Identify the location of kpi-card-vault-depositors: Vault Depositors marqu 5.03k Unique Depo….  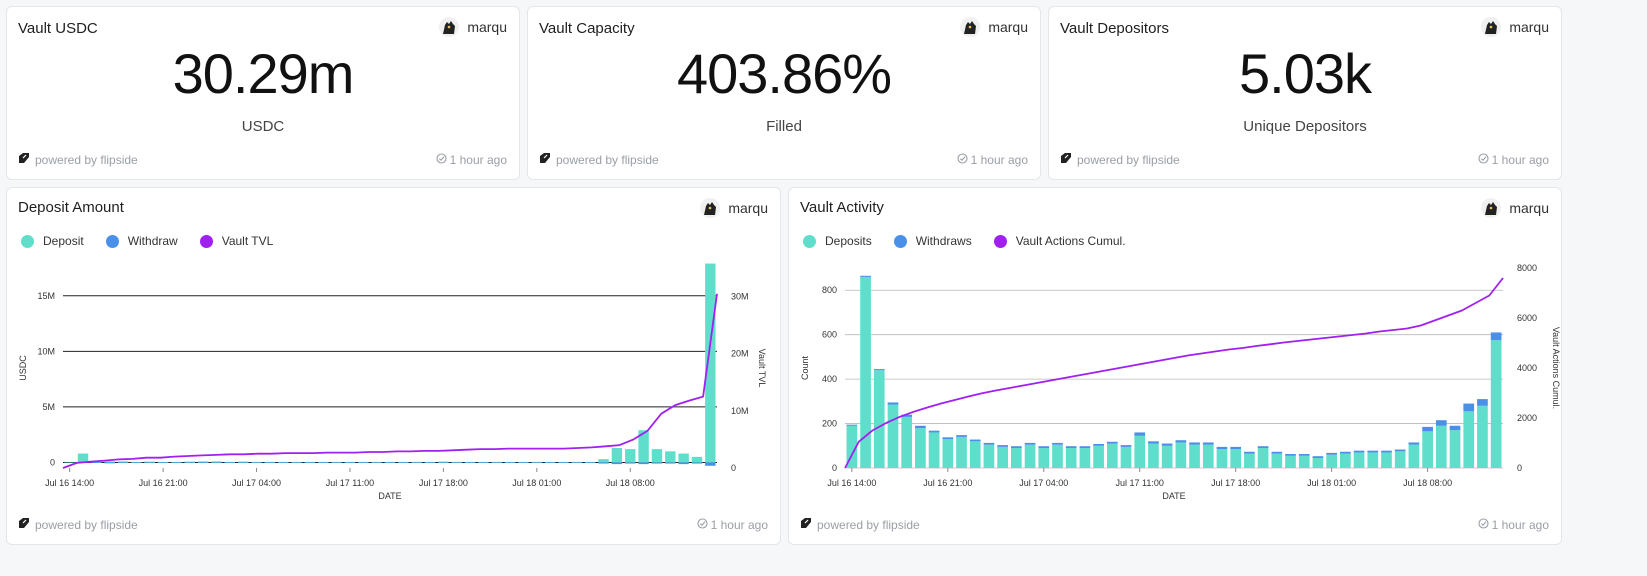
(1305, 93).